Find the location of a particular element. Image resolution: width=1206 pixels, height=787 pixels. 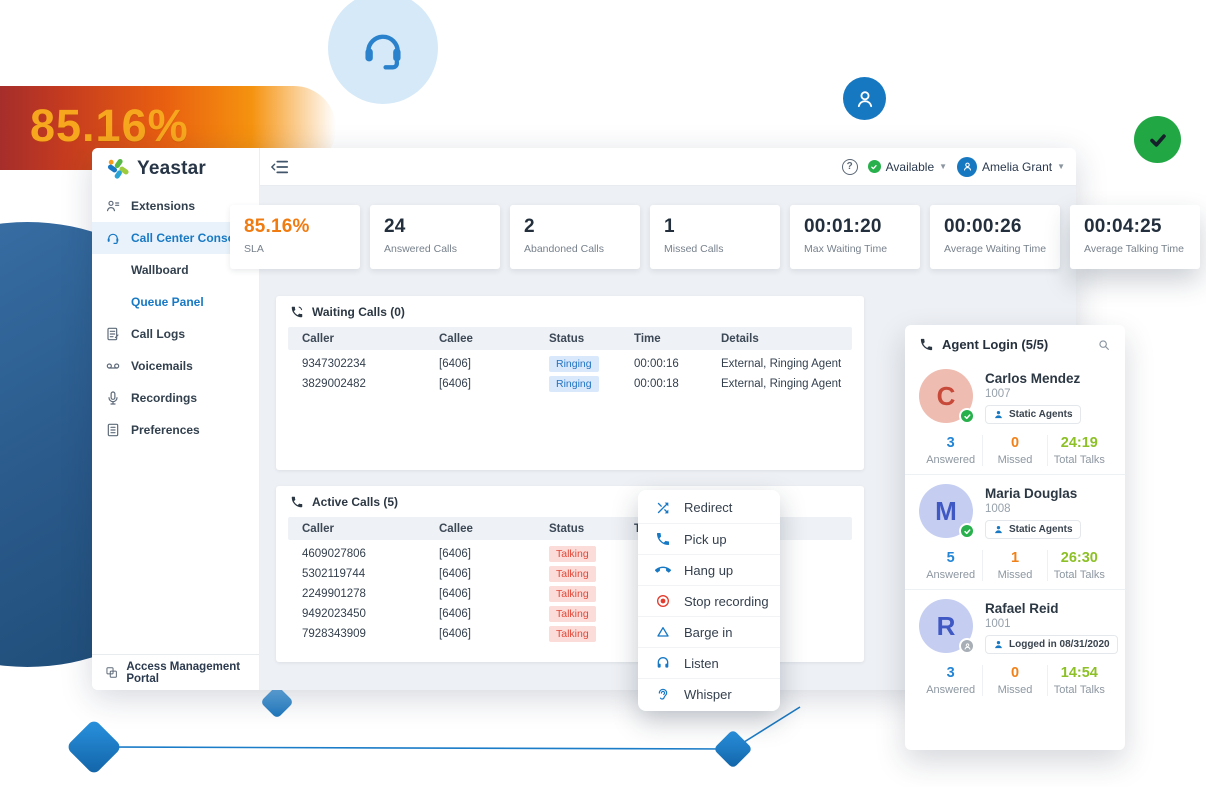

table-row: 9492023450 [6406] Talking is located at coordinates (570, 614).